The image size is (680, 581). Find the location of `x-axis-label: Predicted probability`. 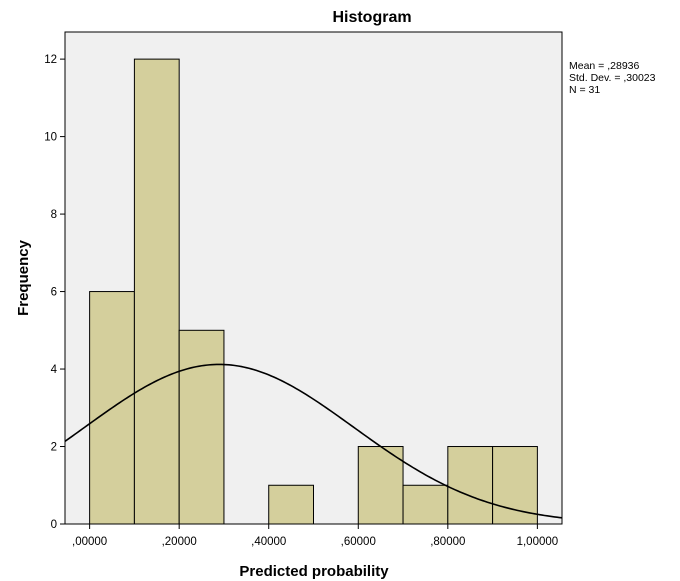

x-axis-label: Predicted probability is located at coordinates (314, 571).